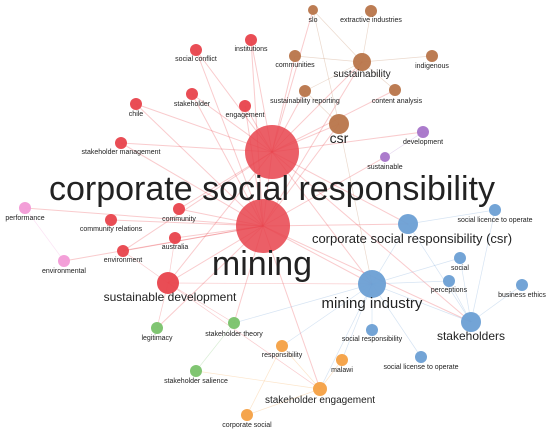  Describe the element at coordinates (522, 285) in the screenshot. I see `node-business-ethics` at that location.